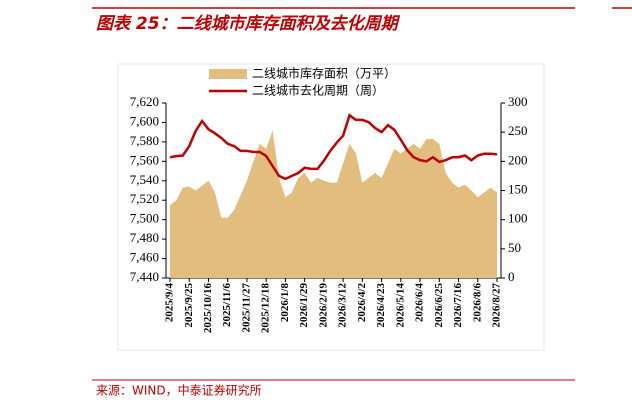 The image size is (632, 410). Describe the element at coordinates (144, 101) in the screenshot. I see `y-tick-label: 7,620` at that location.